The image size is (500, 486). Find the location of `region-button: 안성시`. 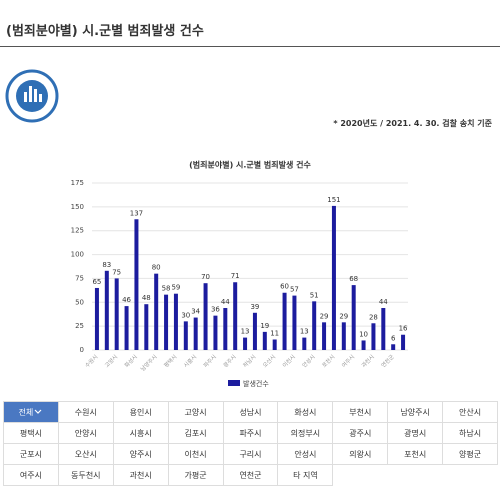

region-button: 안성시 is located at coordinates (306, 454).